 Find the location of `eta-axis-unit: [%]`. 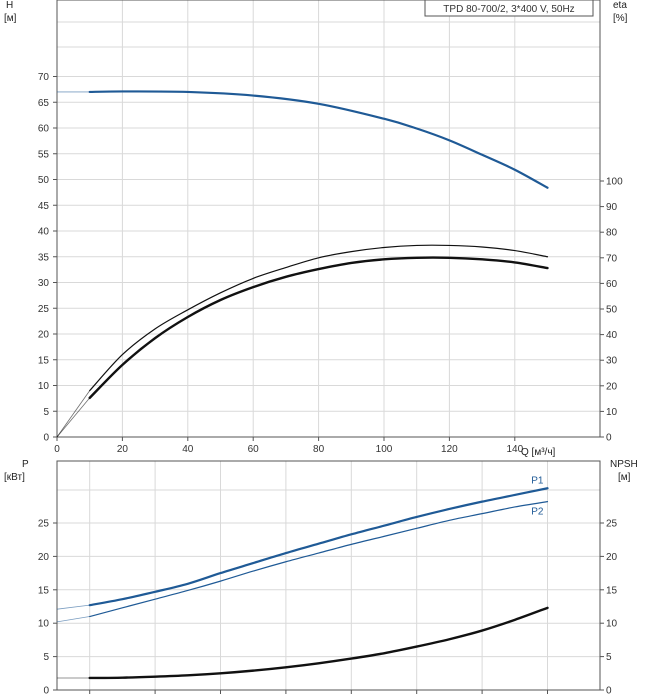

eta-axis-unit: [%] is located at coordinates (620, 18).